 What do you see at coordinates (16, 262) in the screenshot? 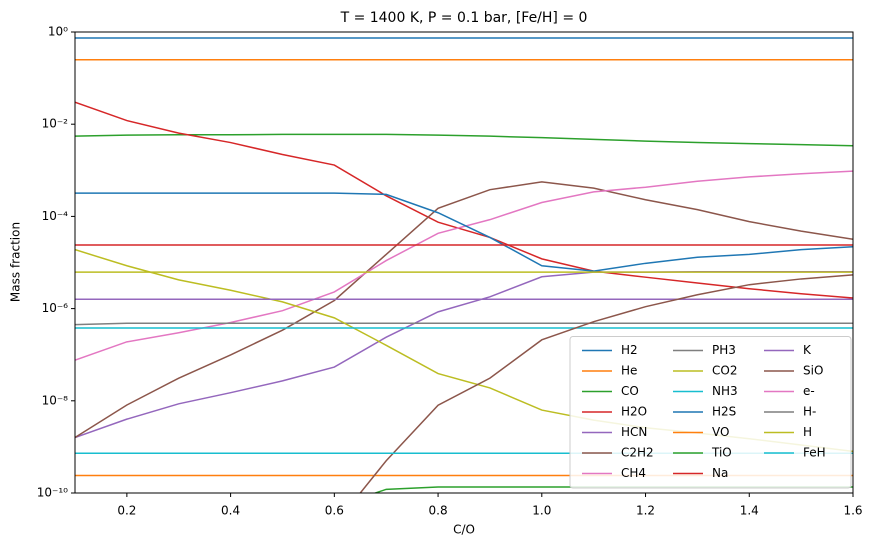
I see `y-axis-label: Mass fraction` at bounding box center [16, 262].